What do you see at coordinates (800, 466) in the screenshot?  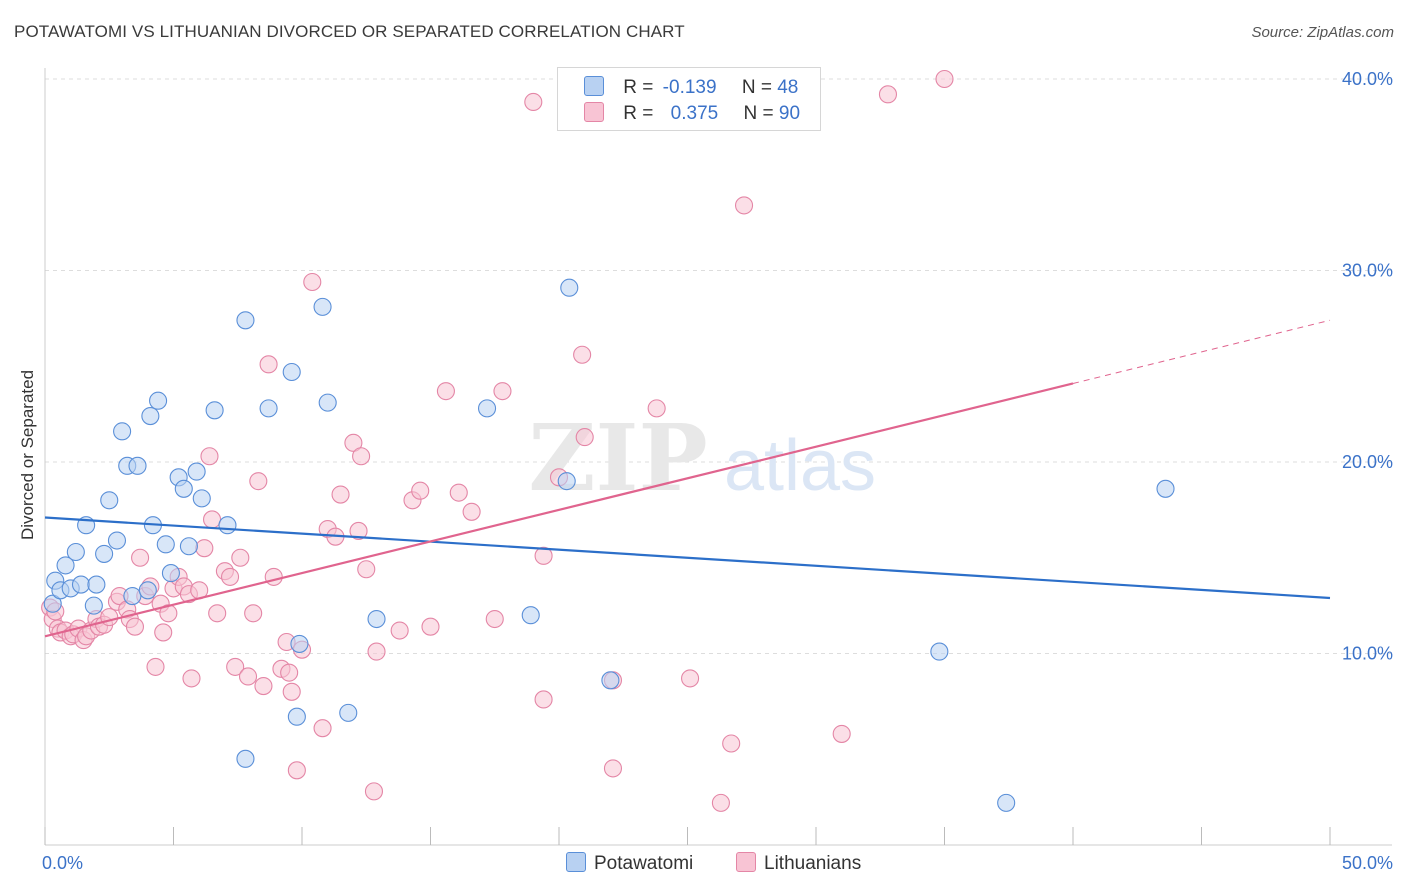 I see `watermark-atlas: atlas` at bounding box center [800, 466].